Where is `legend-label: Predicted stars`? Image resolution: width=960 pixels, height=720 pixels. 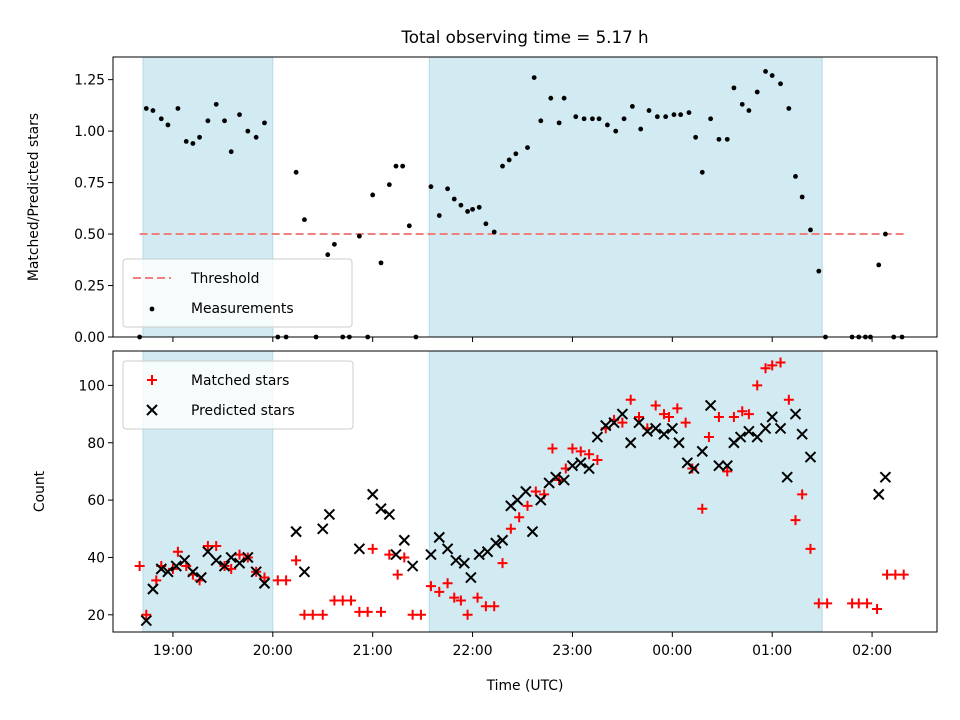 legend-label: Predicted stars is located at coordinates (243, 411).